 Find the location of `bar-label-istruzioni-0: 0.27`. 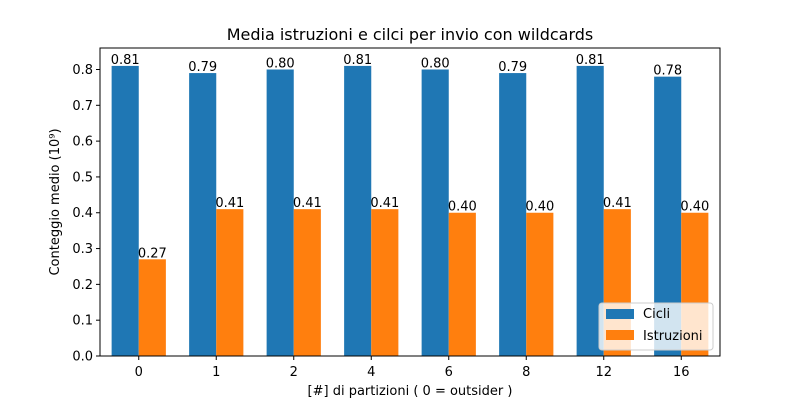

bar-label-istruzioni-0: 0.27 is located at coordinates (152, 253).